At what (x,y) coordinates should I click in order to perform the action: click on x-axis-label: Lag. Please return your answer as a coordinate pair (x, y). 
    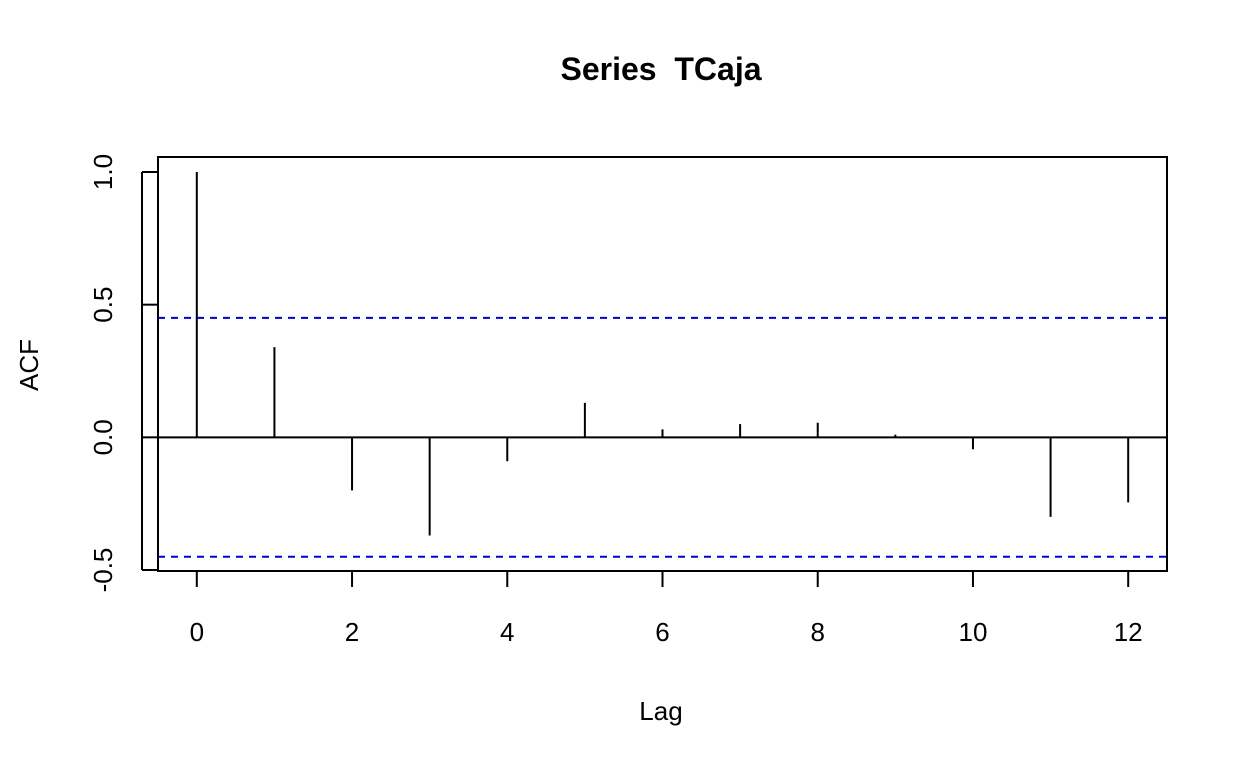
    Looking at the image, I should click on (660, 711).